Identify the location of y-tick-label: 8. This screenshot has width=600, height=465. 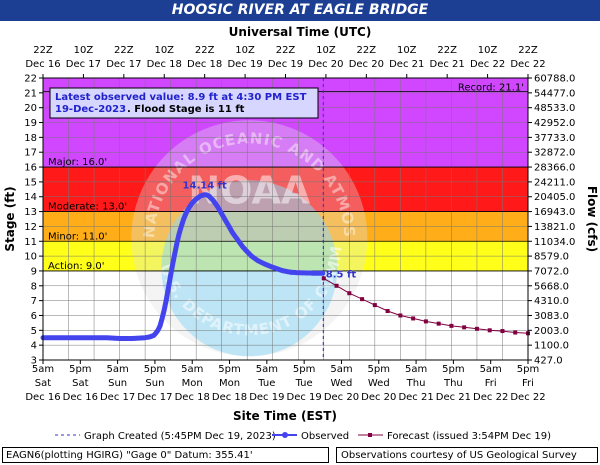
(34, 286).